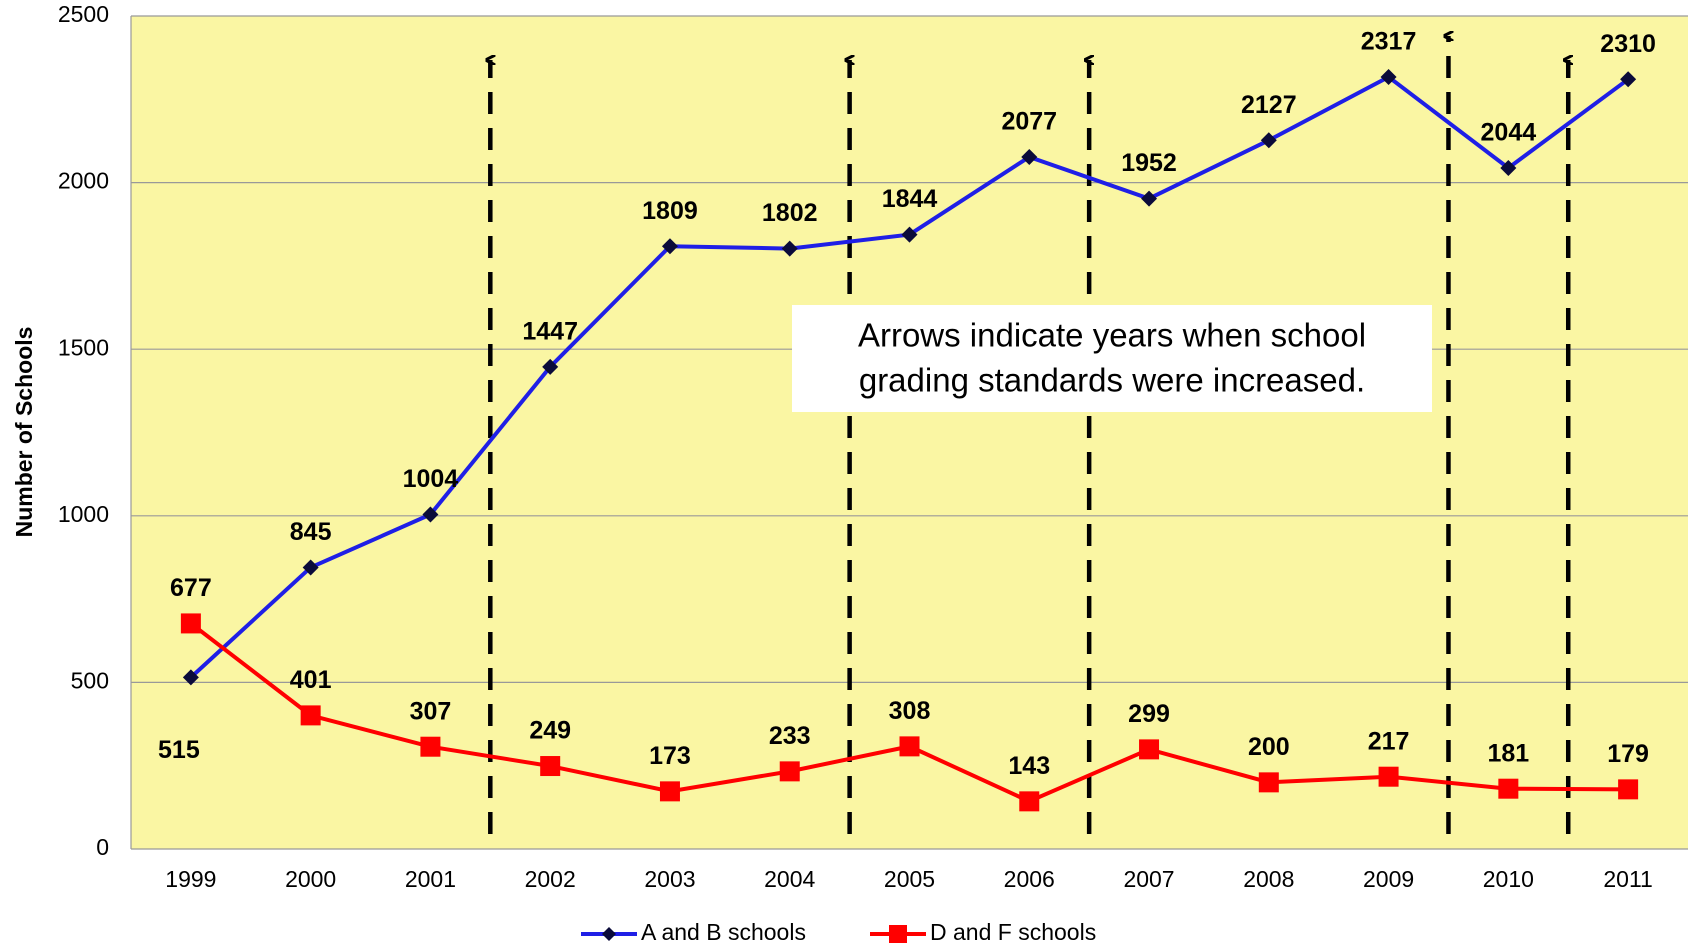 This screenshot has width=1688, height=947. What do you see at coordinates (1269, 105) in the screenshot?
I see `data-label: 2127` at bounding box center [1269, 105].